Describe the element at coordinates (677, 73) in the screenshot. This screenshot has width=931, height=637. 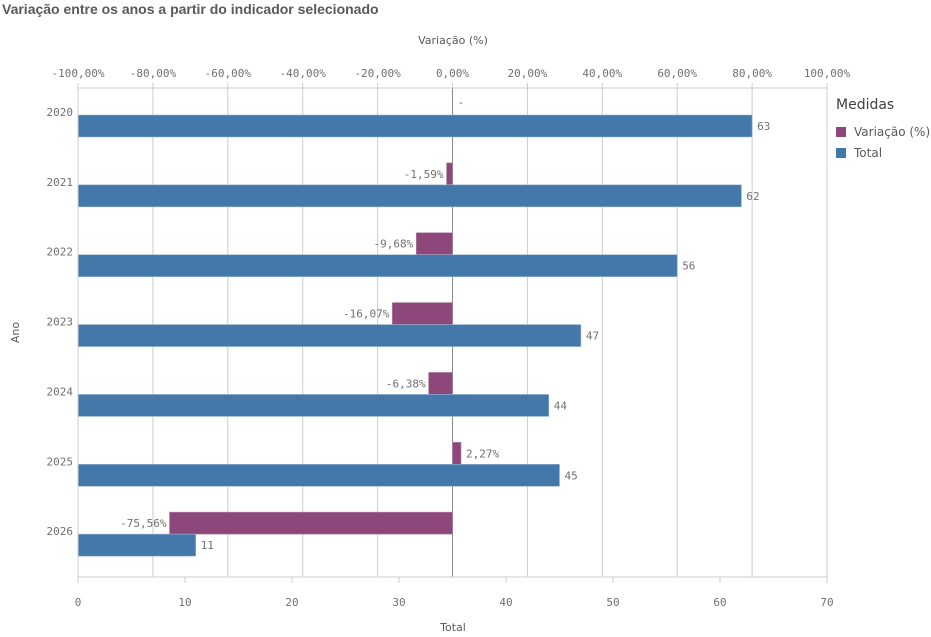
I see `top-tick-label: 60,00%` at that location.